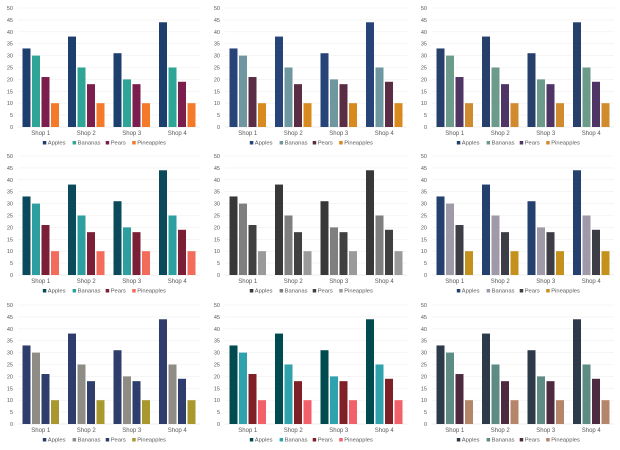  Describe the element at coordinates (248, 282) in the screenshot. I see `x-tick-label: Shop 1` at that location.